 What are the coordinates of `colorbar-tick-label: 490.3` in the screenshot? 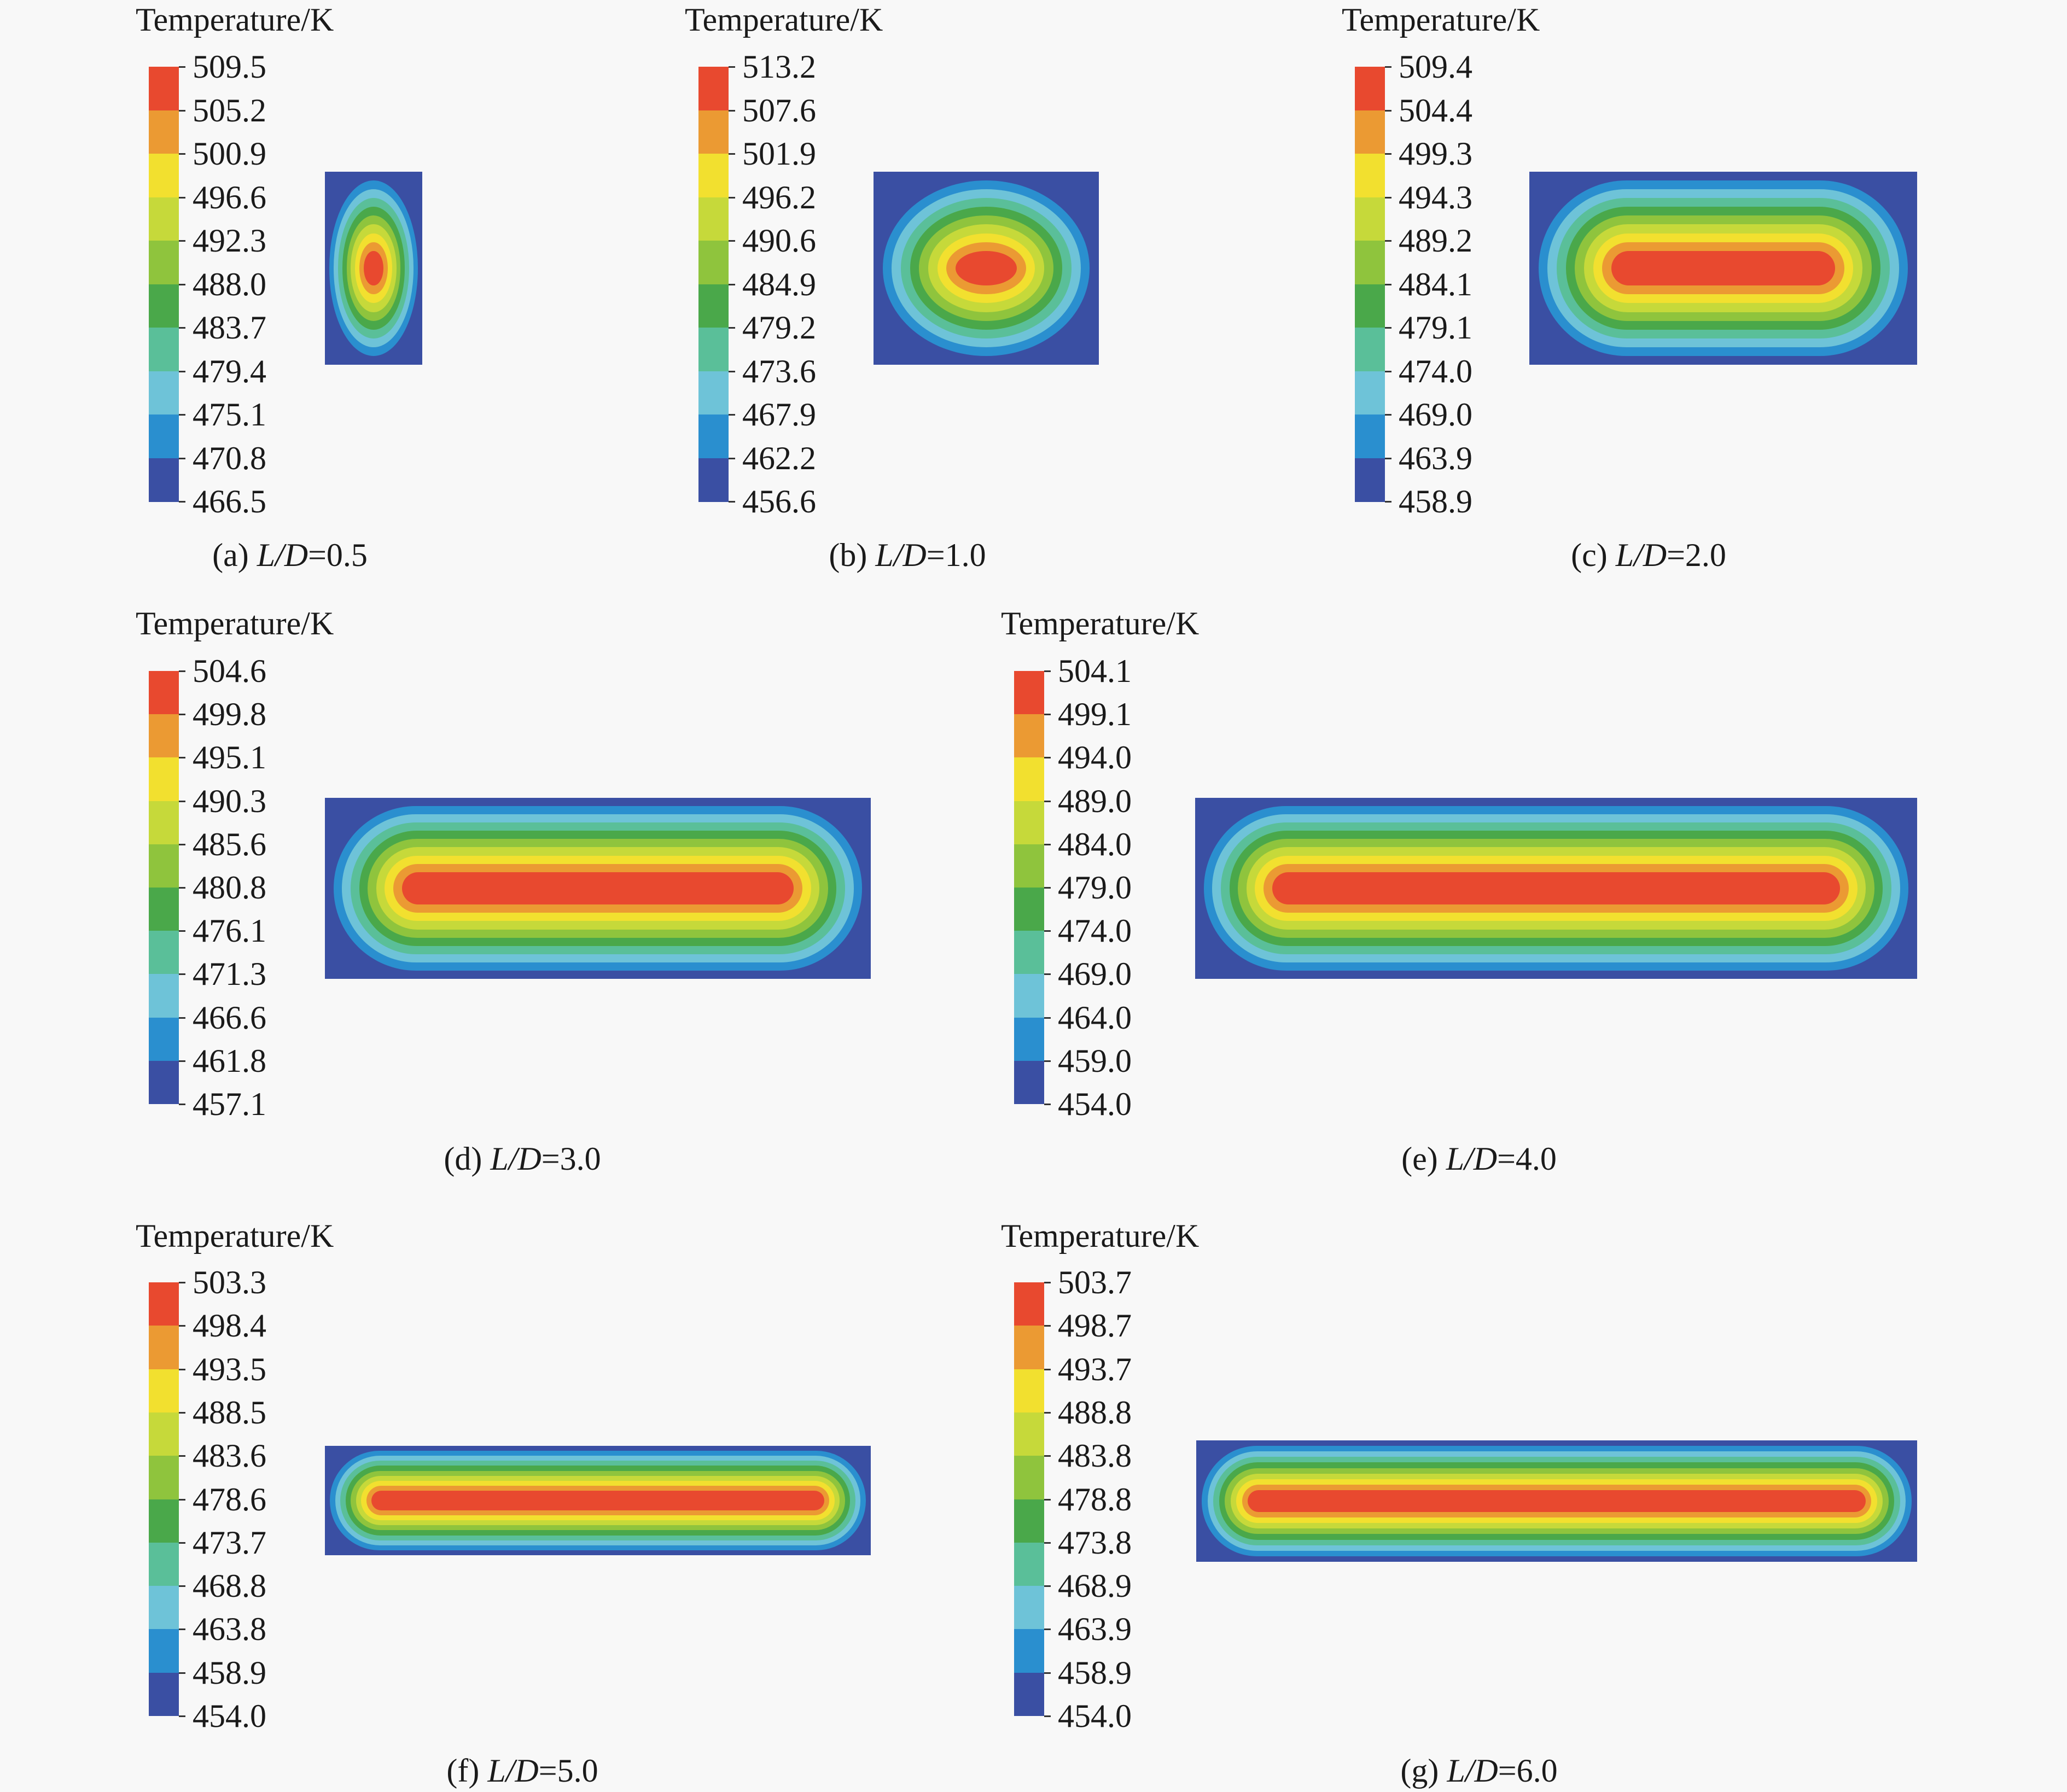 It's located at (229, 801).